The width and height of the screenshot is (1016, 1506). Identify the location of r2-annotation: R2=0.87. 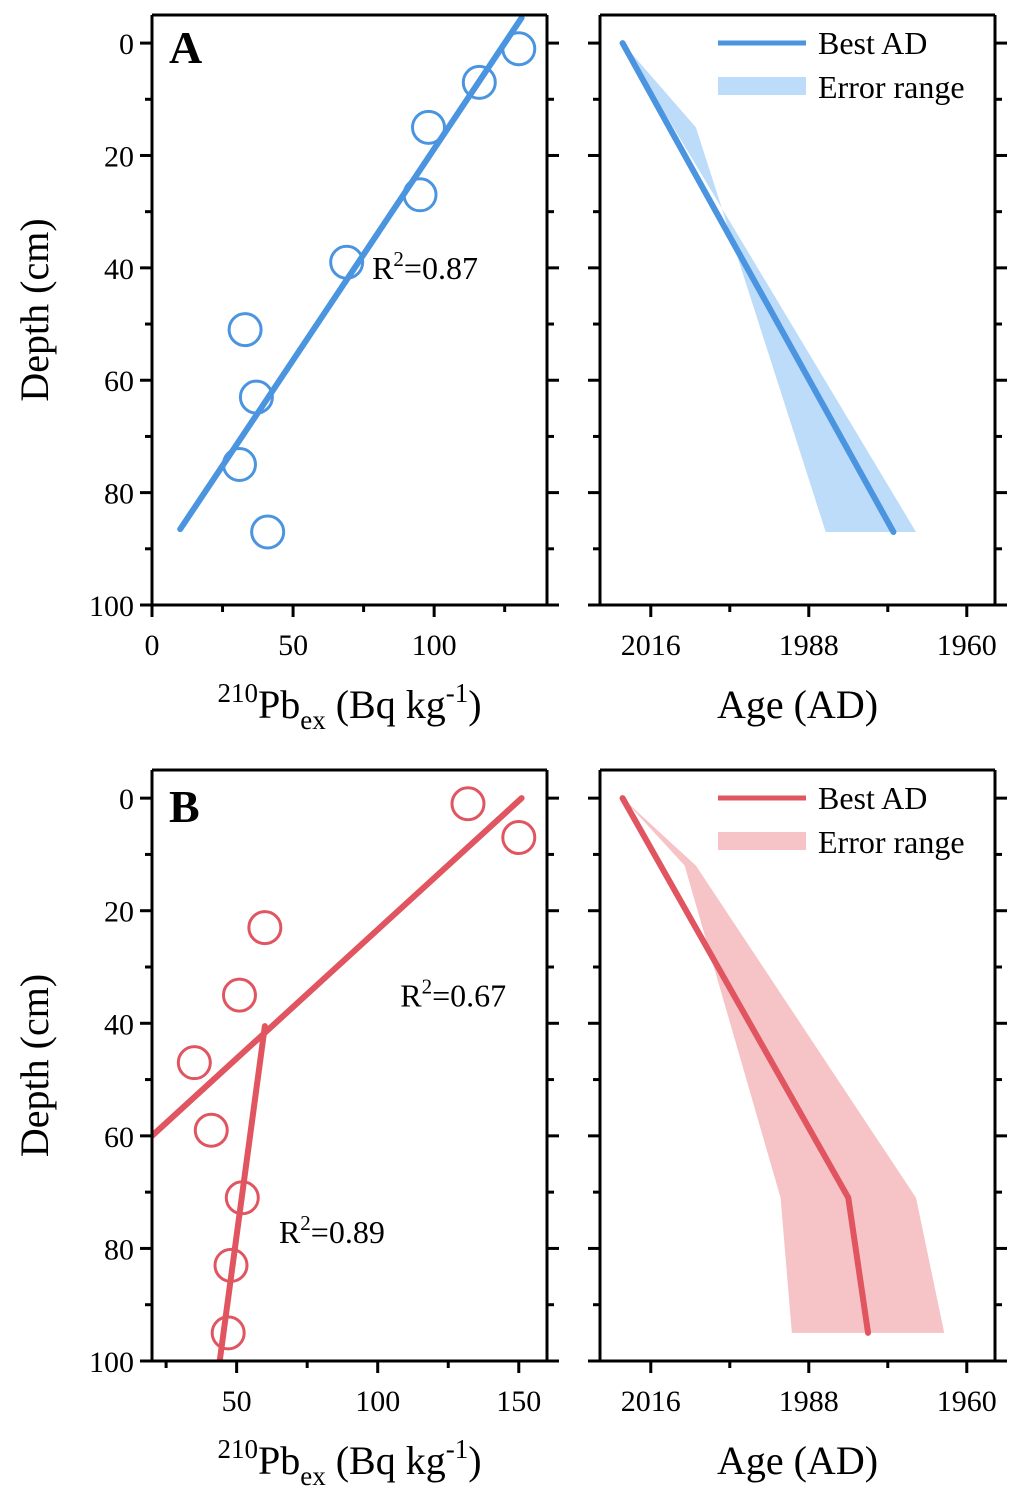
(425, 266).